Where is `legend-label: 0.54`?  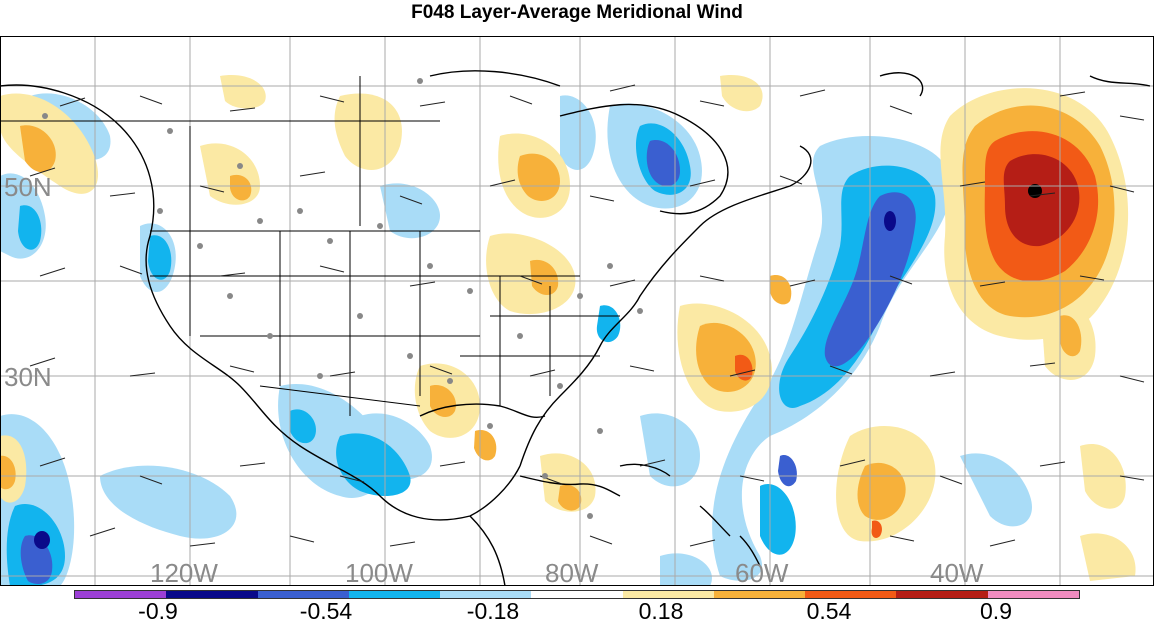
legend-label: 0.54 is located at coordinates (829, 611).